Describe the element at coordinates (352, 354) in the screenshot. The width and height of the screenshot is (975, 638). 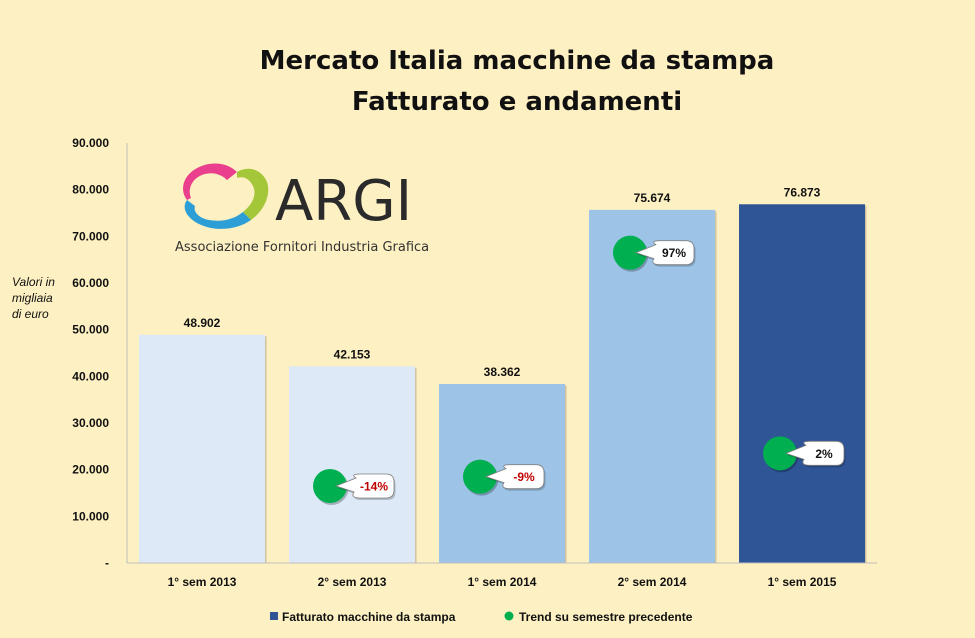
I see `bar-value-label: 42.153` at that location.